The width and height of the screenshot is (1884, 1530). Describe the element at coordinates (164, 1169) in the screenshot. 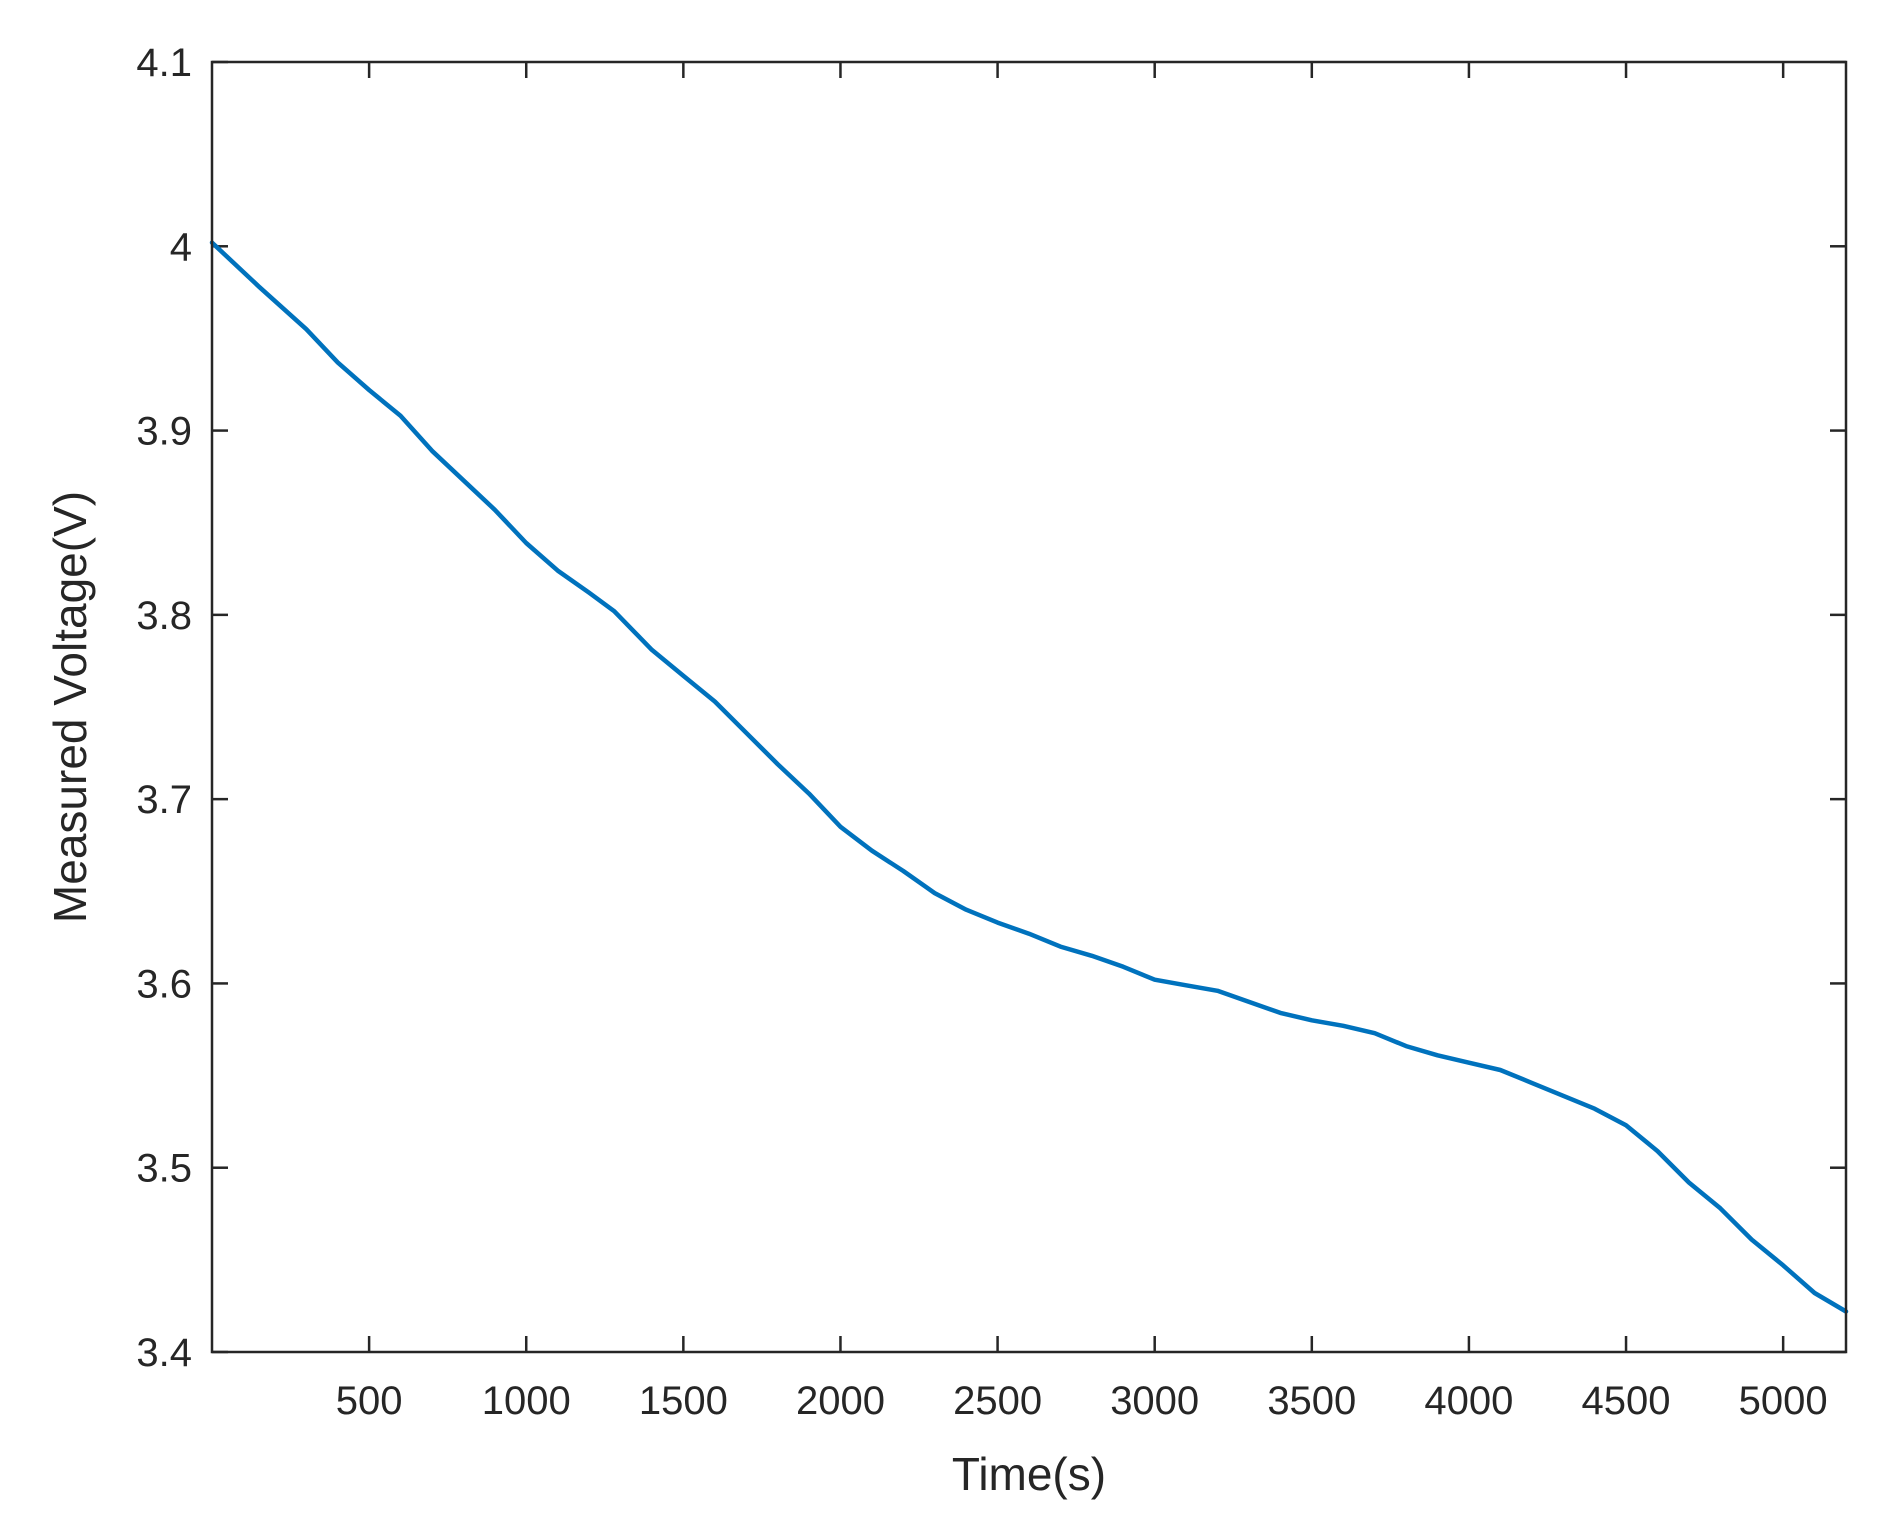

I see `y-tick-label: 3.5` at that location.